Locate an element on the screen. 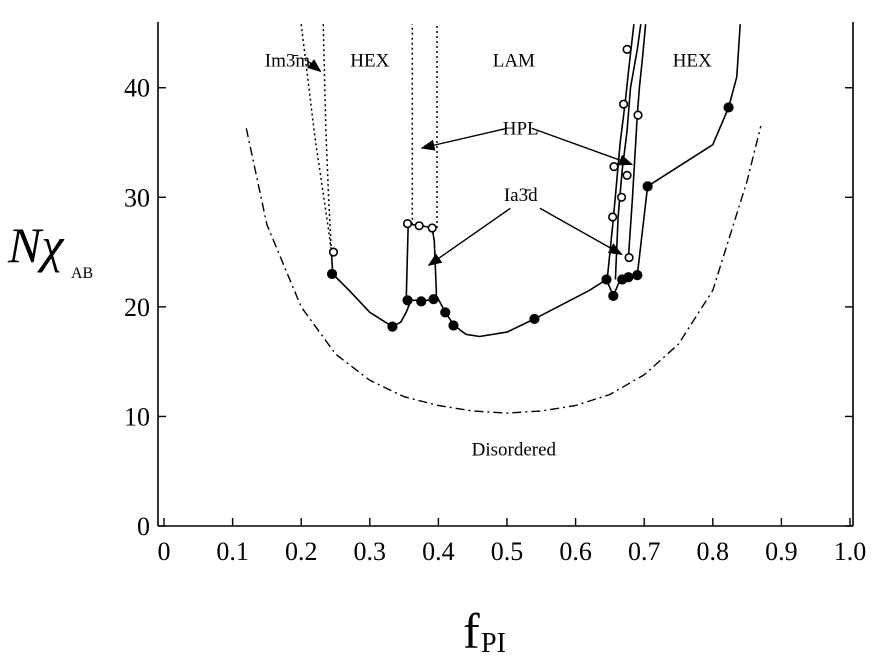 The width and height of the screenshot is (881, 660). region-label: Im3̄m is located at coordinates (288, 60).